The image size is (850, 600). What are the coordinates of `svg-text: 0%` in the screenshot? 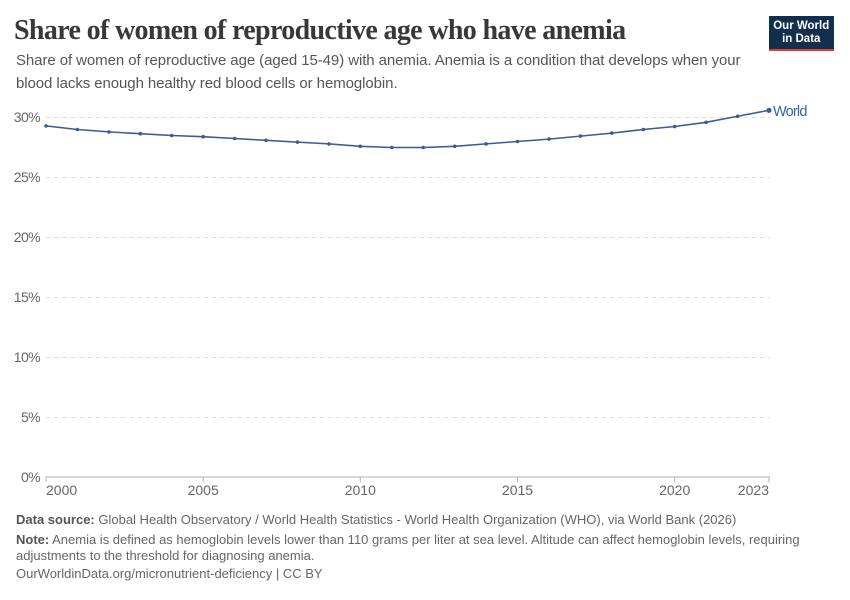 It's located at (30, 477).